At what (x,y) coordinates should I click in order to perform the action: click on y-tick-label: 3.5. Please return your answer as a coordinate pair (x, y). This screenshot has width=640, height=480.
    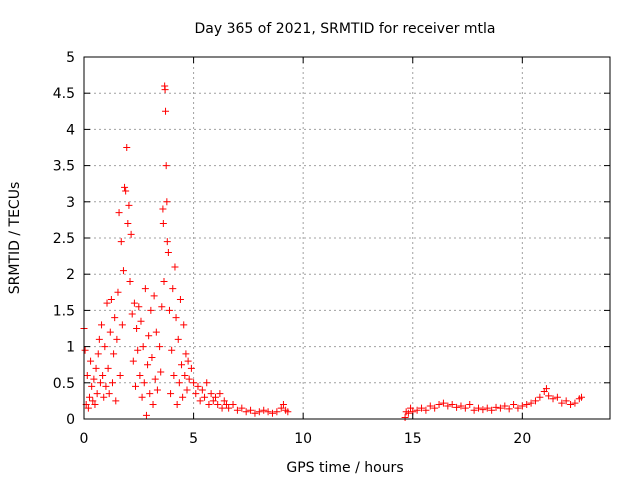
    Looking at the image, I should click on (64, 167).